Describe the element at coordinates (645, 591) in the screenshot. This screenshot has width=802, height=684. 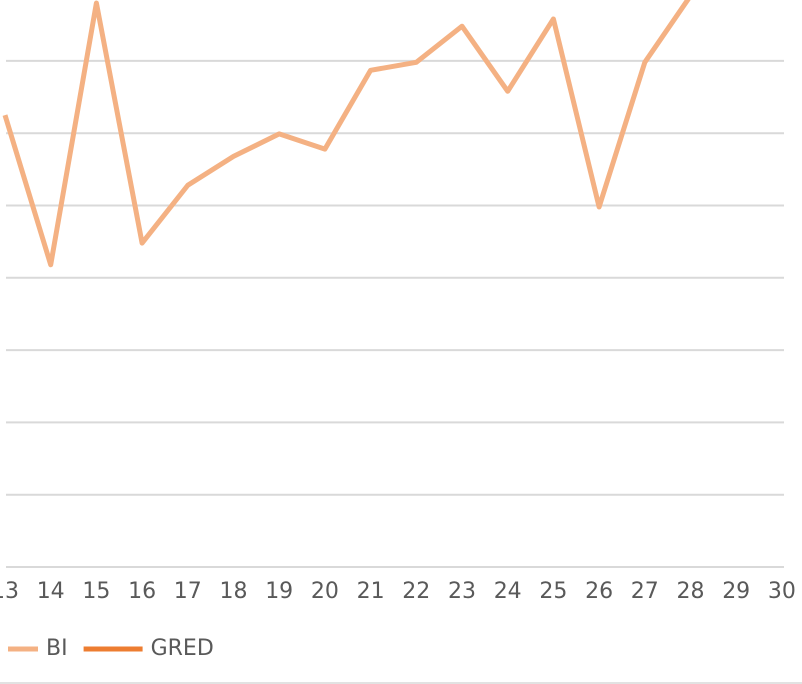
I see `x-tick-label: 27` at that location.